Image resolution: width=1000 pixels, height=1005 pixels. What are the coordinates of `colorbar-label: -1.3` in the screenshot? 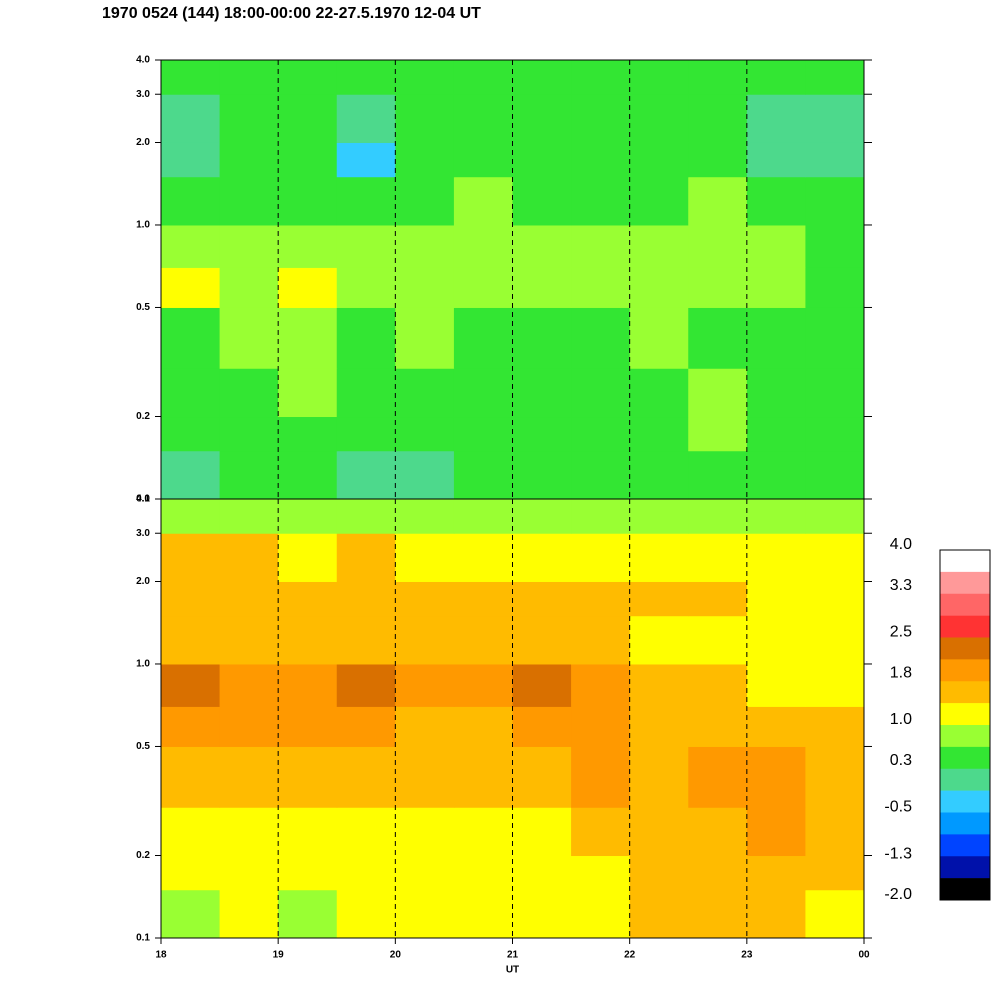 It's located at (898, 853).